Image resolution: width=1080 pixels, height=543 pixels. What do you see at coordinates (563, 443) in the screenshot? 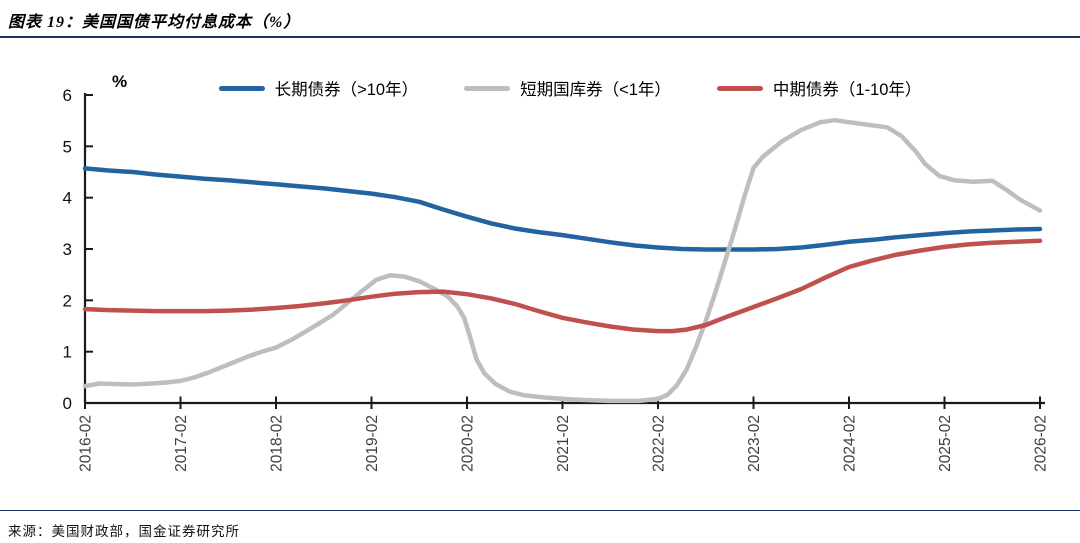
I see `x-axis-tick-label: 2021-02` at bounding box center [563, 443].